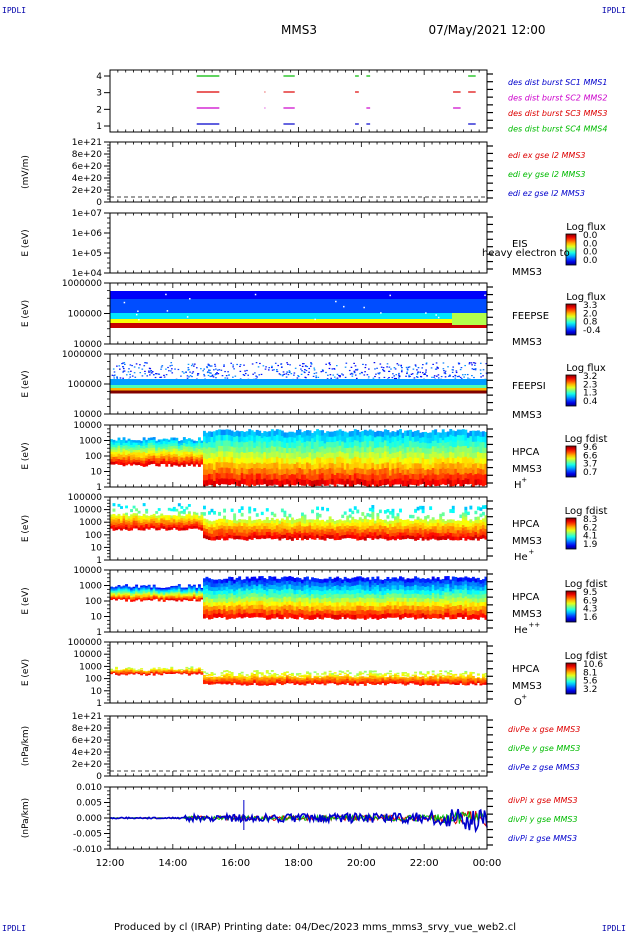 This screenshot has width=630, height=934. Describe the element at coordinates (99, 203) in the screenshot. I see `y-tick-label: 0` at that location.